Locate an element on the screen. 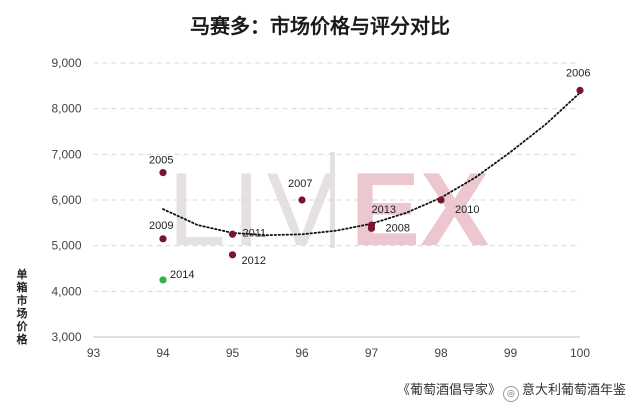 Image resolution: width=640 pixels, height=412 pixels. y-axis-label: 单箱市场价格 is located at coordinates (22, 307).